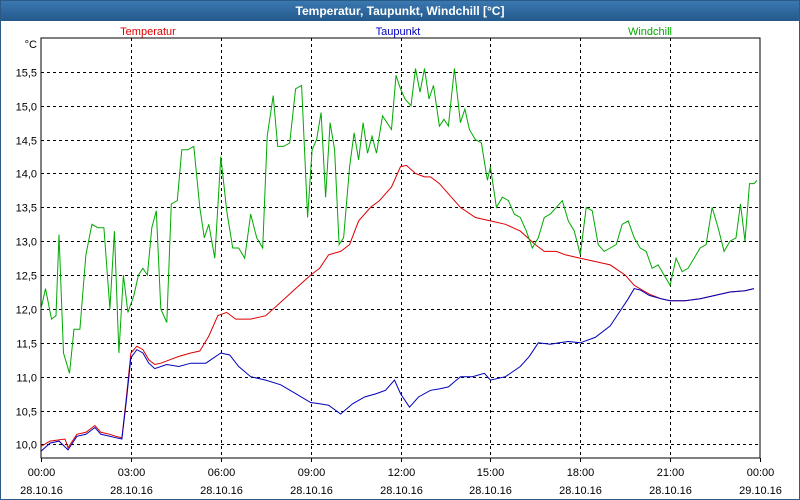  I want to click on y-tick-label: 15,0, so click(26, 108).